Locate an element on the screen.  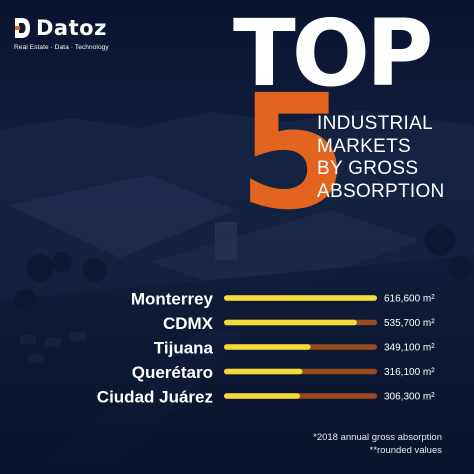
footnote-source: *2018 annual gross absorption is located at coordinates (377, 437).